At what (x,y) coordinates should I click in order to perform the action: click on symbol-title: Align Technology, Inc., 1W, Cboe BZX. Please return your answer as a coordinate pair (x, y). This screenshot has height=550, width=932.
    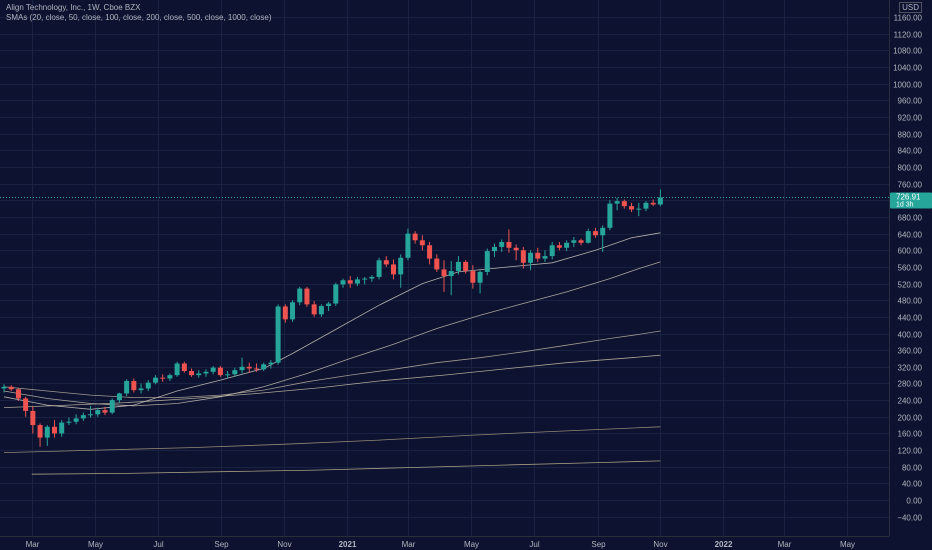
    Looking at the image, I should click on (73, 7).